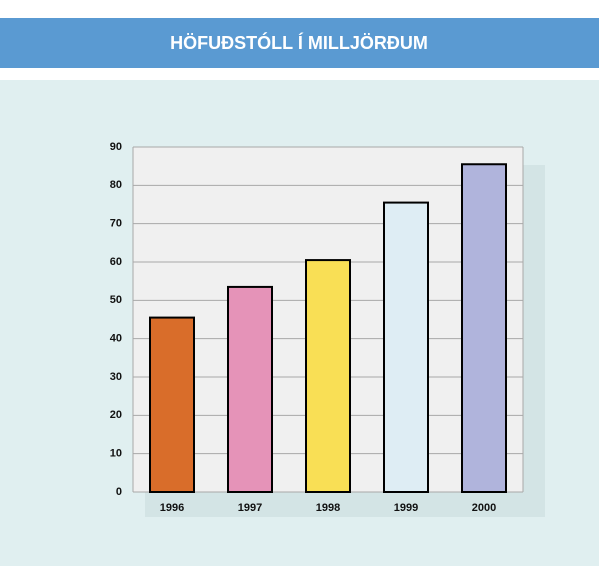  I want to click on x-tick-label: 1998, so click(328, 508).